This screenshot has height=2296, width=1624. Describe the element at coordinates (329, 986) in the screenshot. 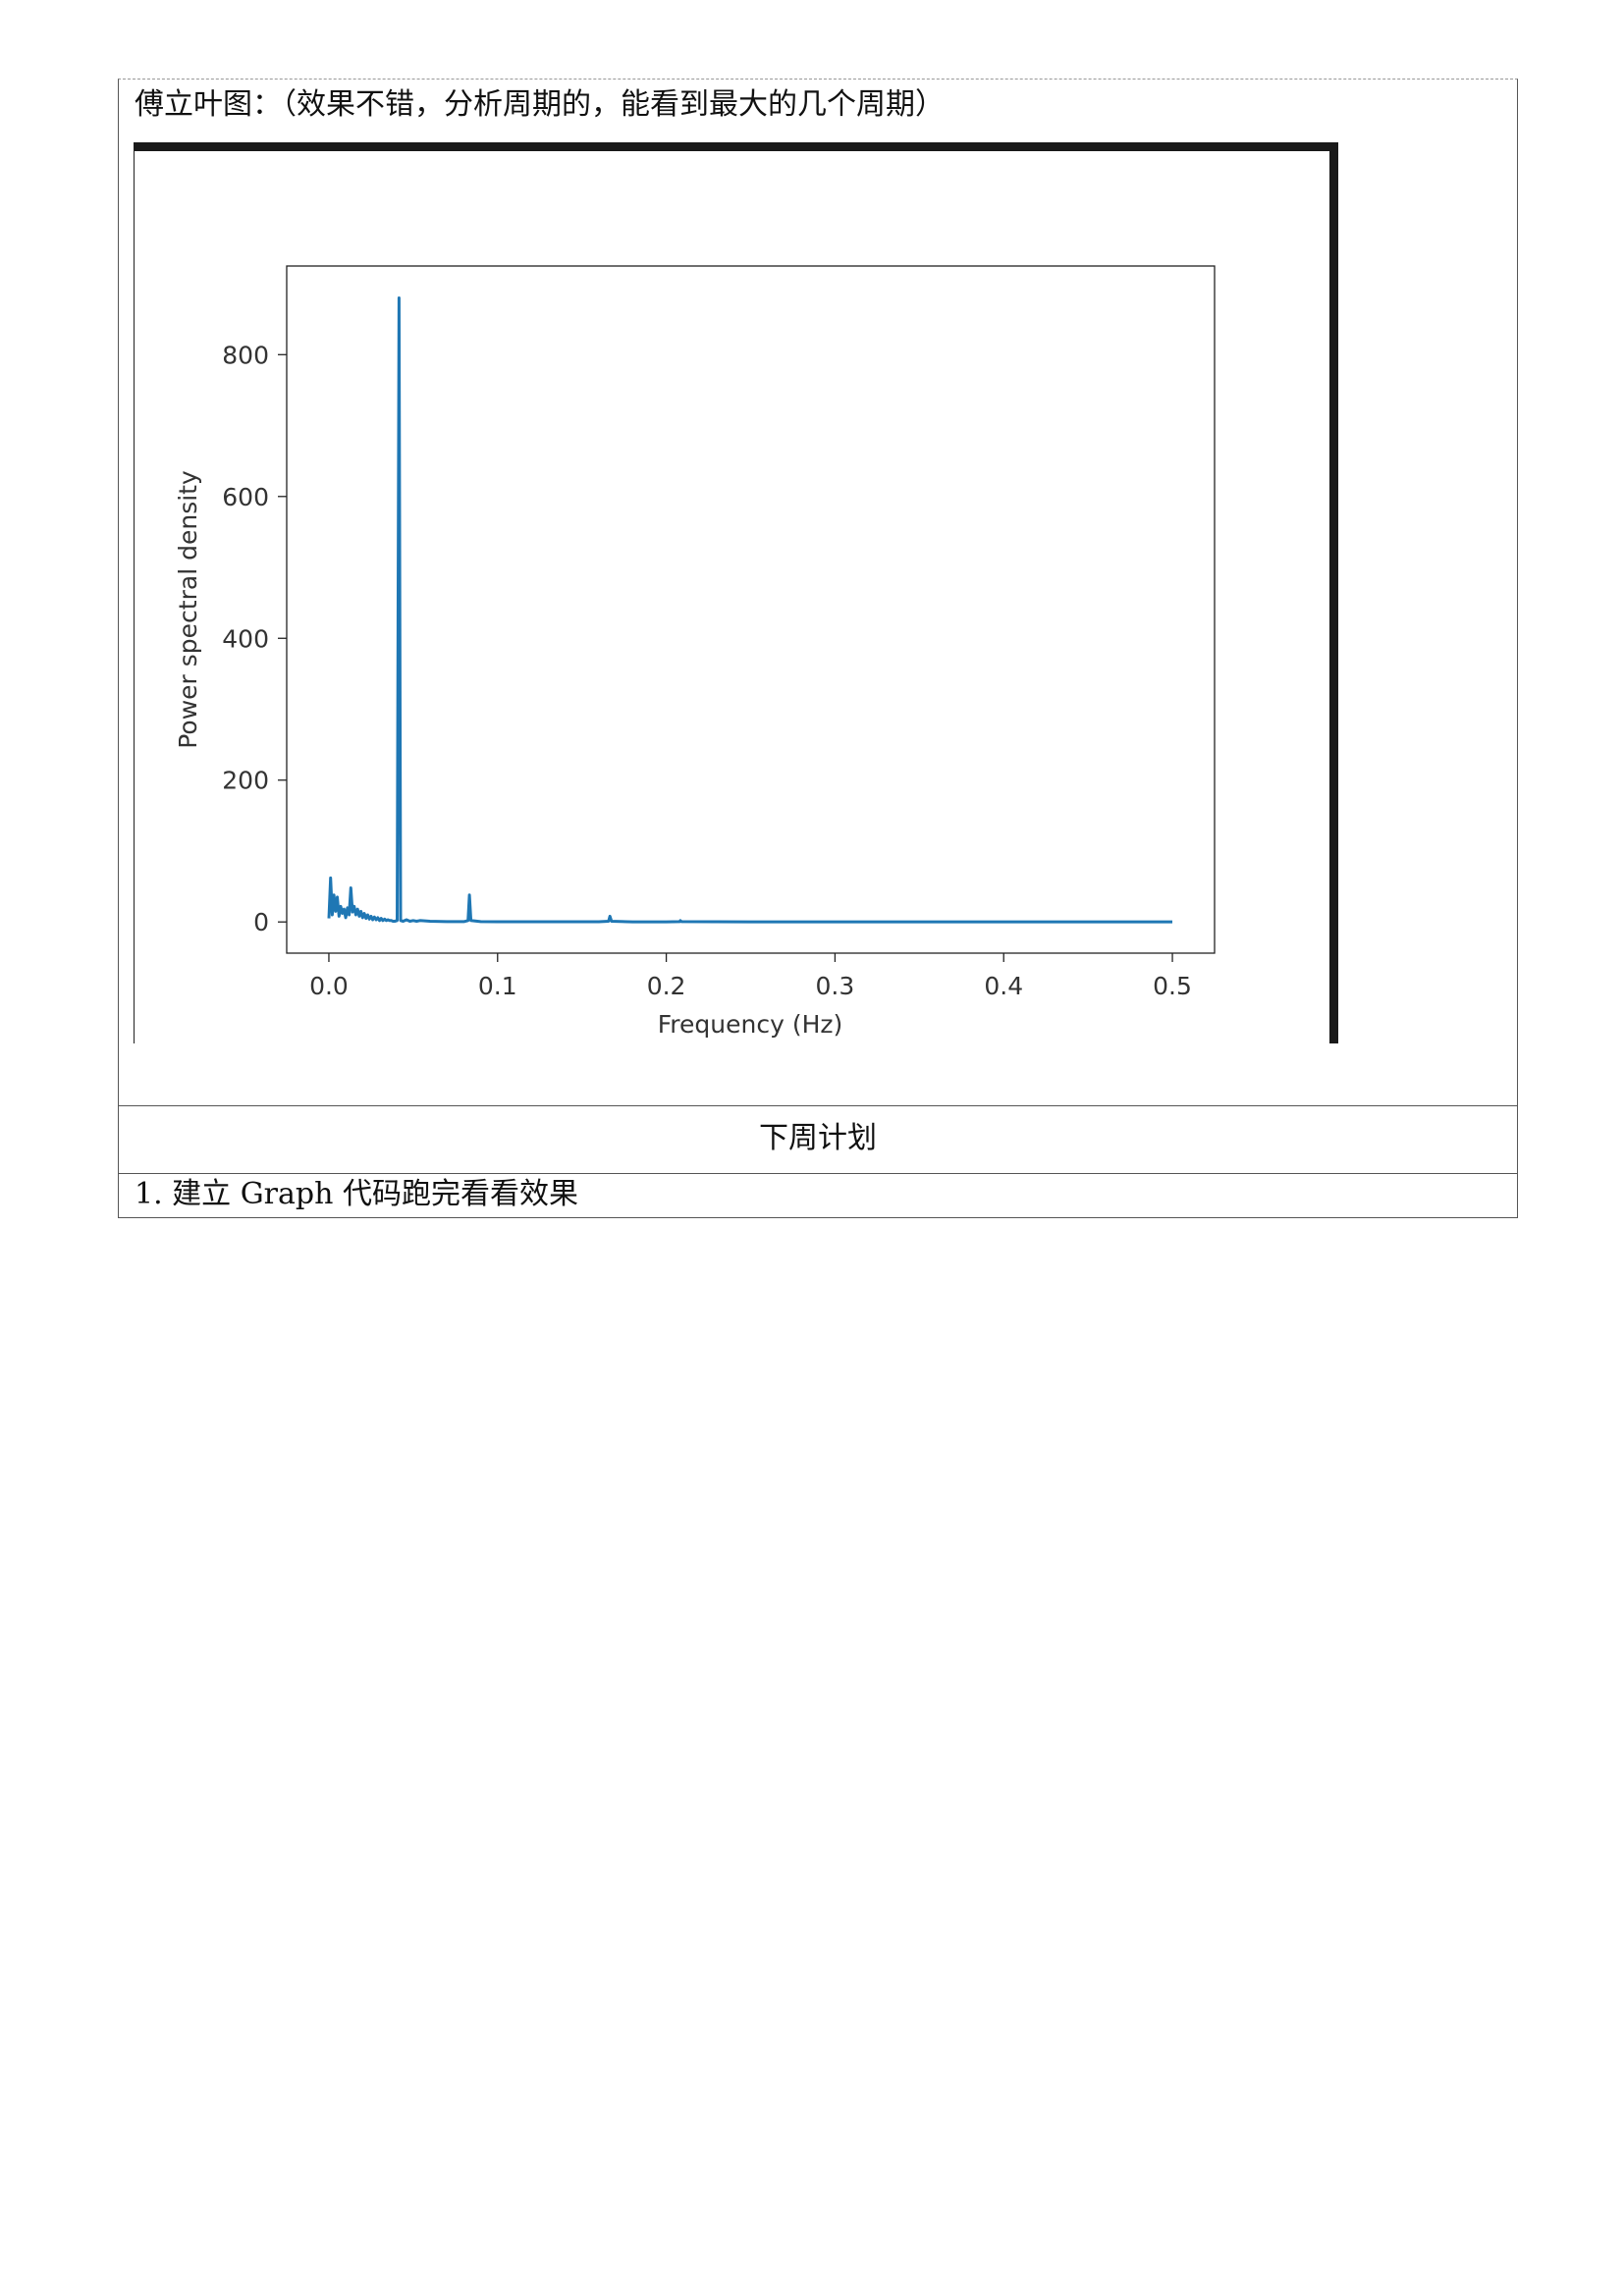

I see `x-tick-label: 0.0` at that location.